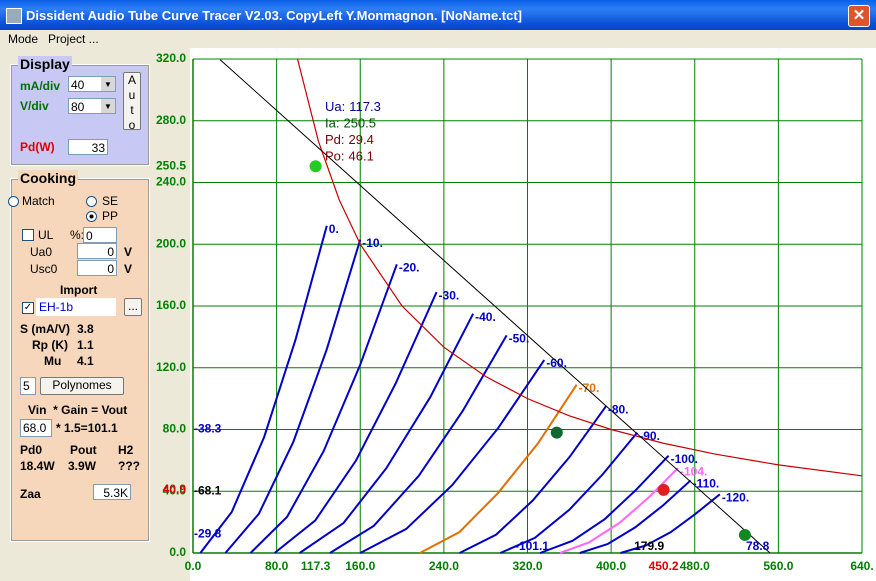 The height and width of the screenshot is (581, 876). Describe the element at coordinates (171, 305) in the screenshot. I see `y-tick-label: 160.0` at that location.